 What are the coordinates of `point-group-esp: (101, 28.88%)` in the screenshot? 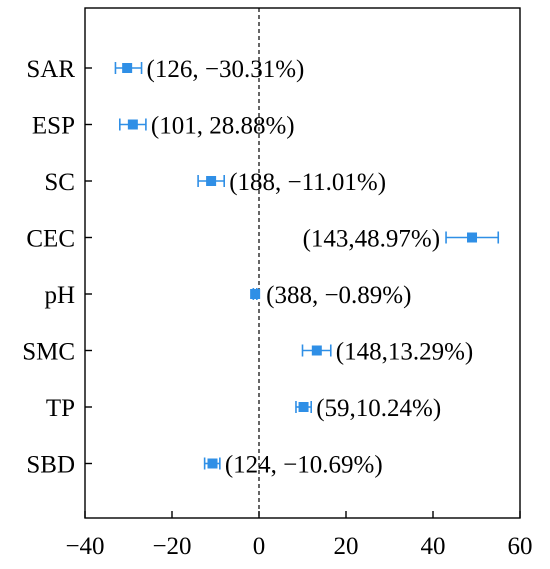 It's located at (207, 126).